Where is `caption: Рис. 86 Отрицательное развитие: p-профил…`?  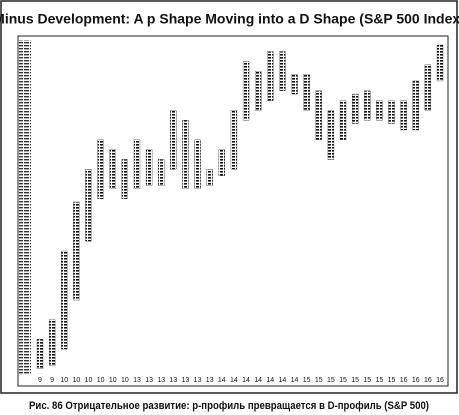
caption: Рис. 86 Отрицательное развитие: p-профил… is located at coordinates (229, 406).